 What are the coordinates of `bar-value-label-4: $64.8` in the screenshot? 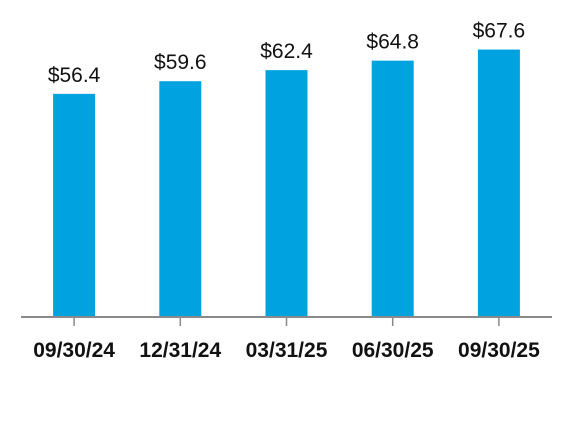 It's located at (392, 42).